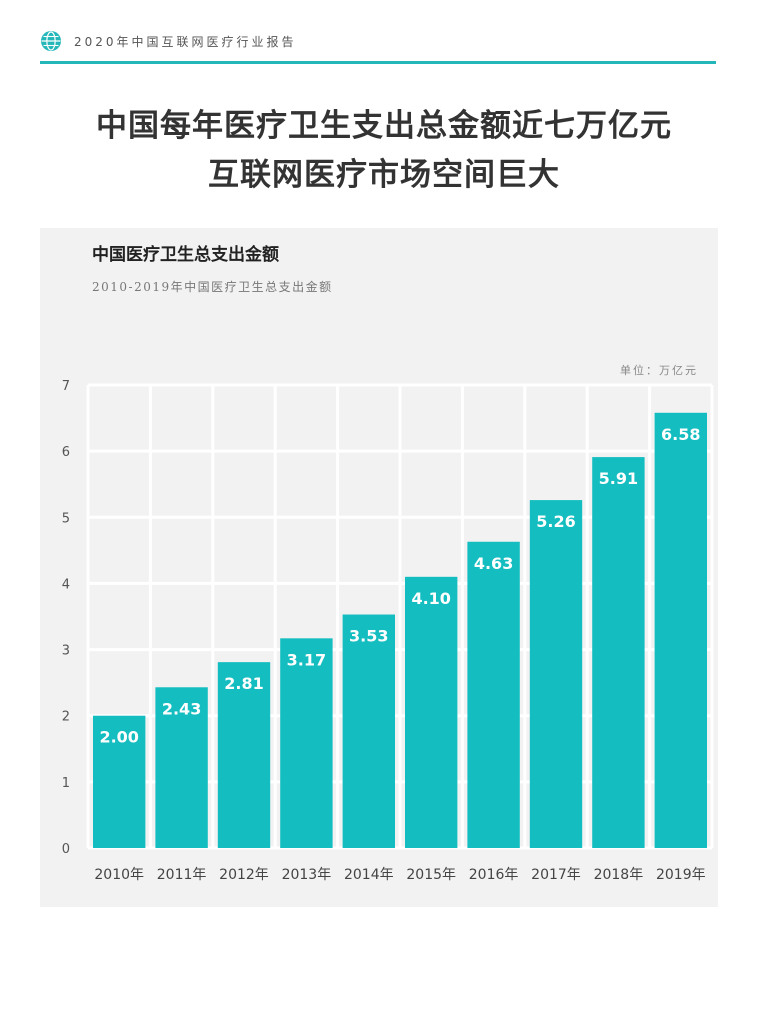 This screenshot has height=1024, width=768. I want to click on y-tick-label: 7, so click(66, 386).